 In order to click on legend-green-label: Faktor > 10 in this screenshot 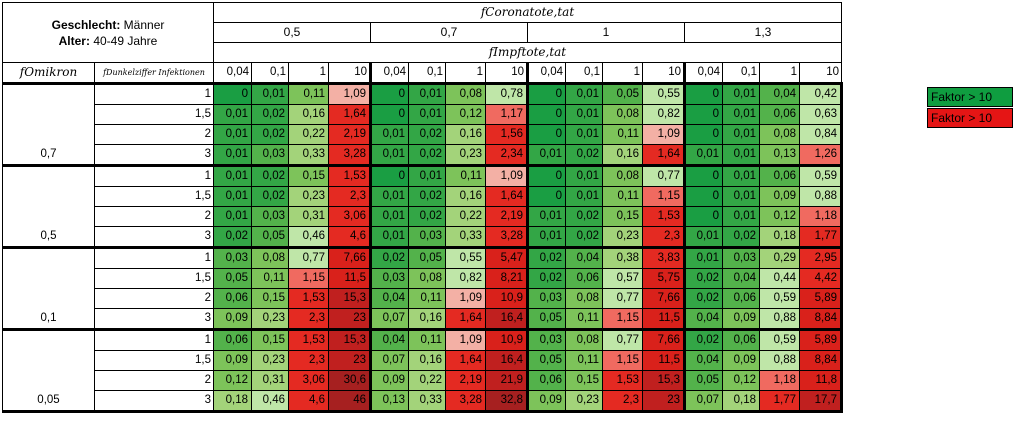, I will do `click(962, 97)`.